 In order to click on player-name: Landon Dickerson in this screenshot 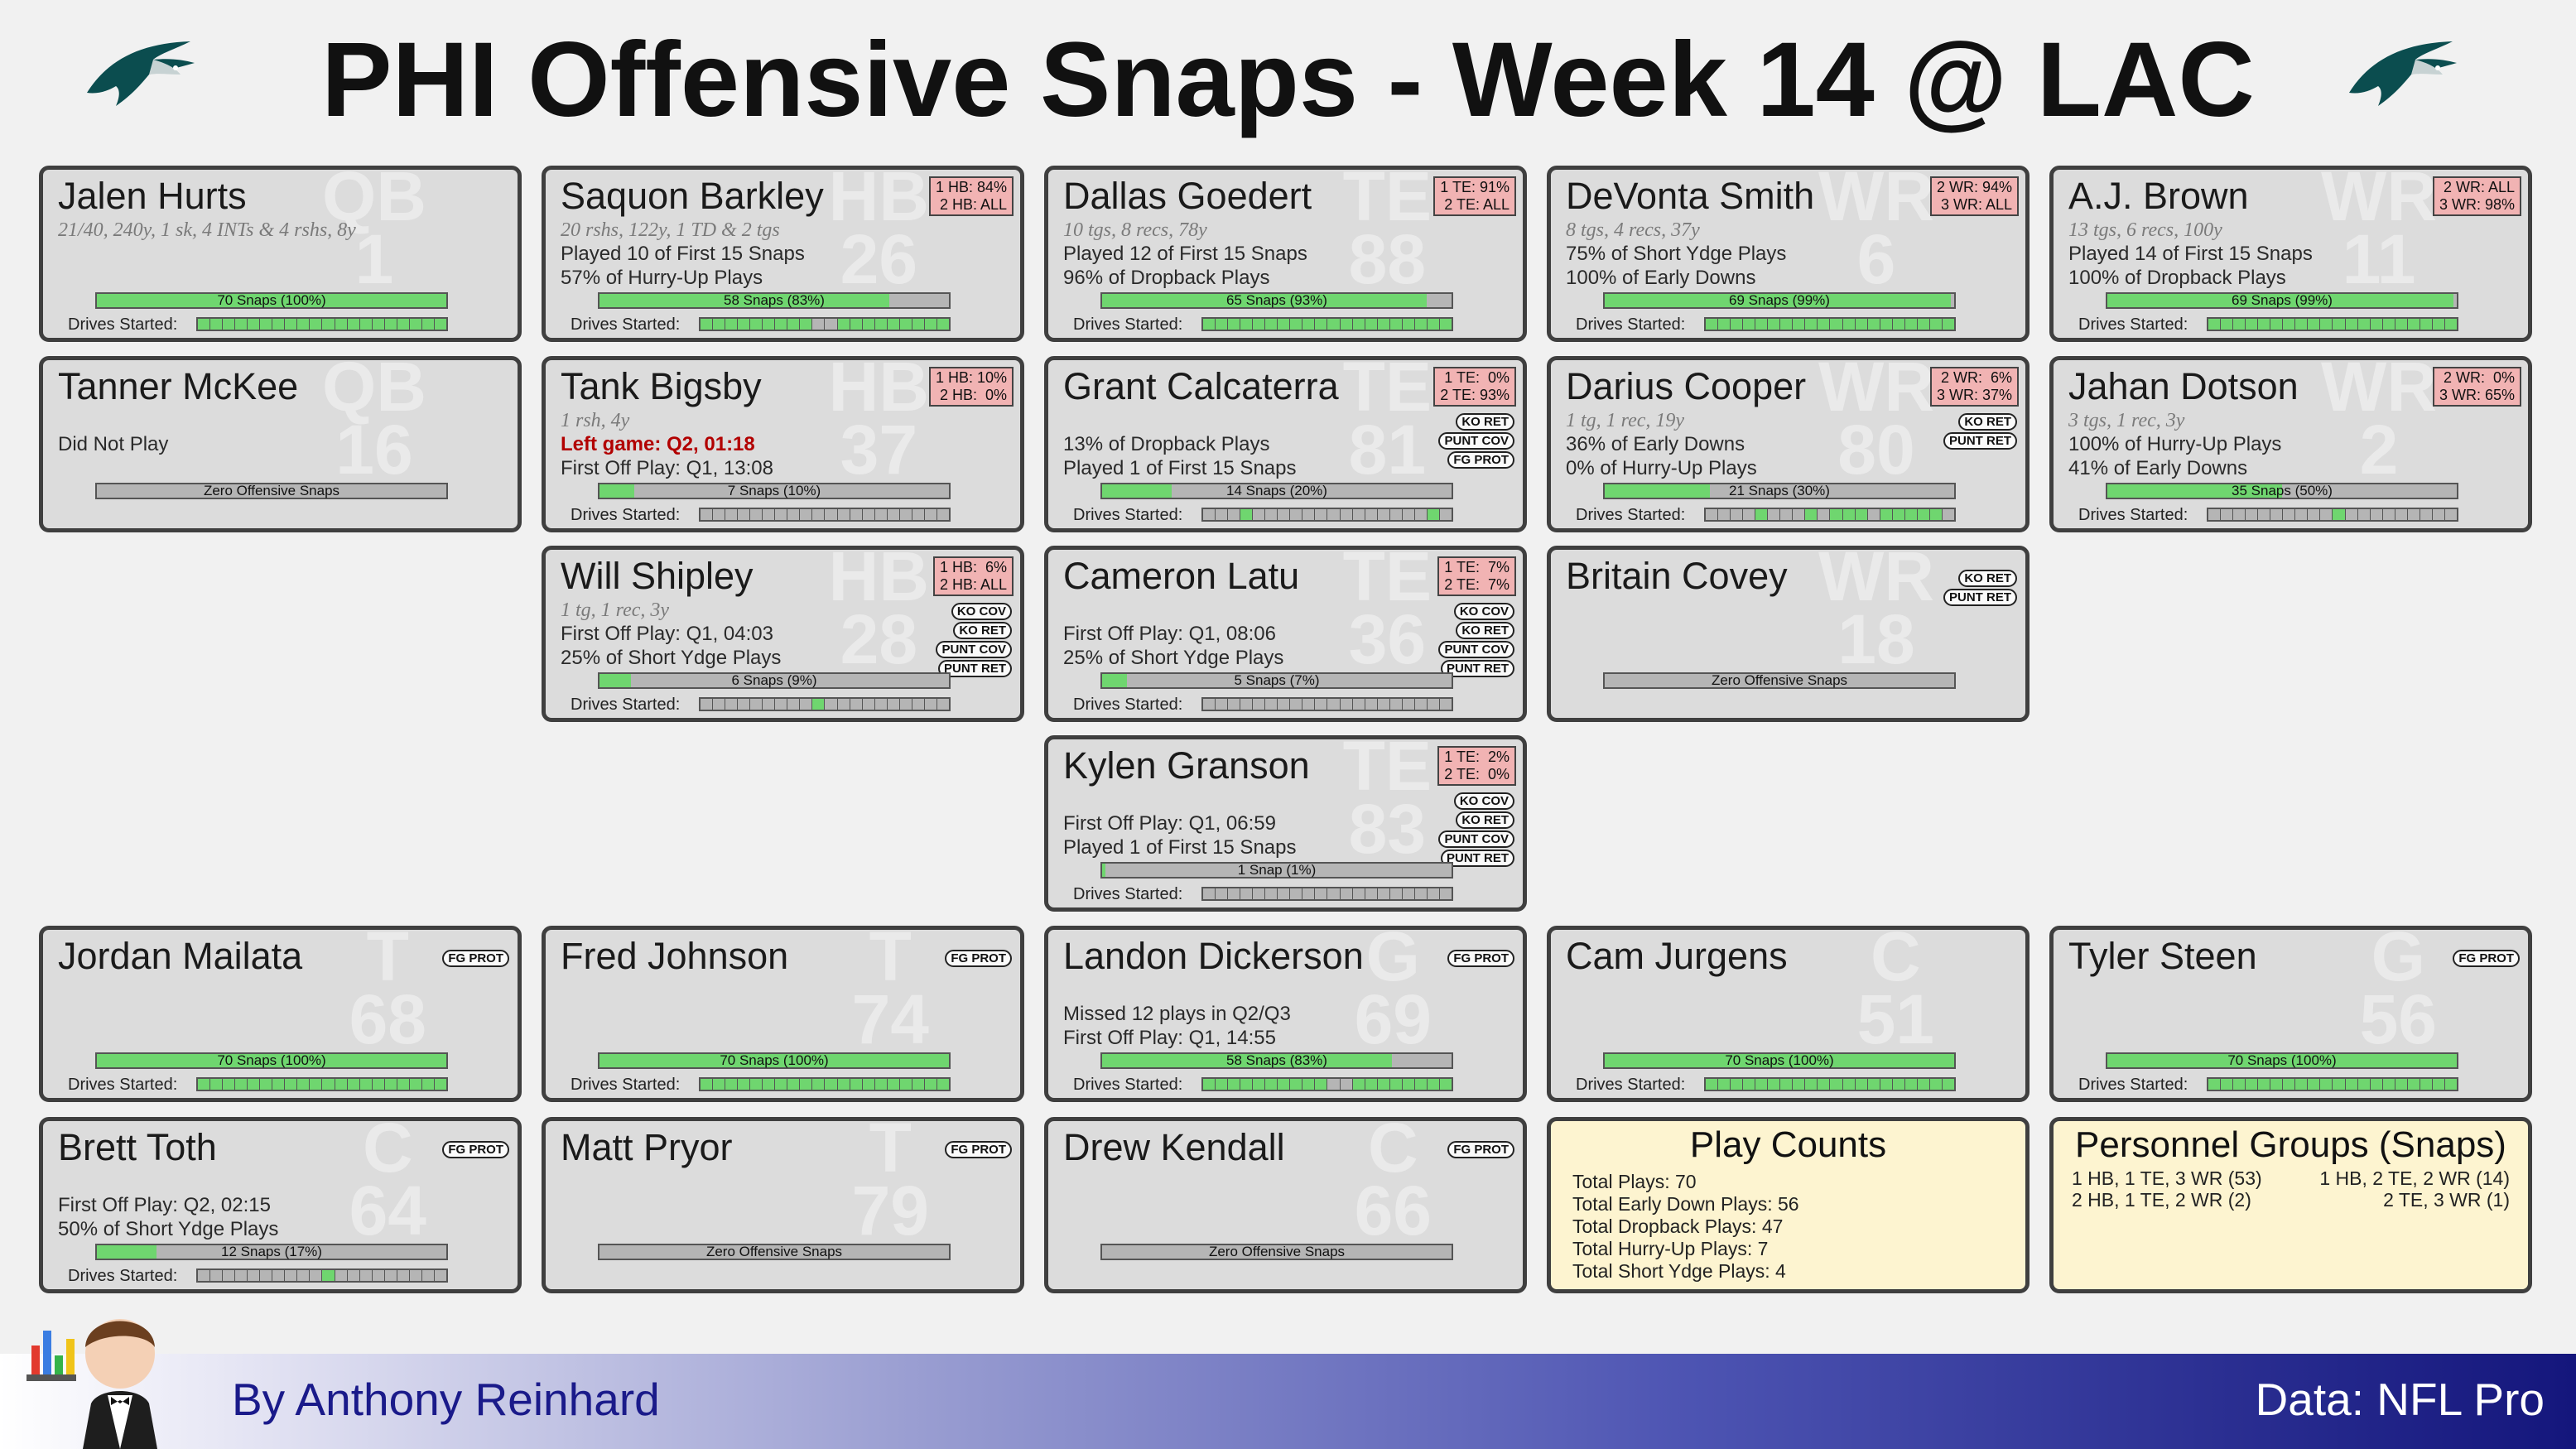, I will do `click(1213, 956)`.